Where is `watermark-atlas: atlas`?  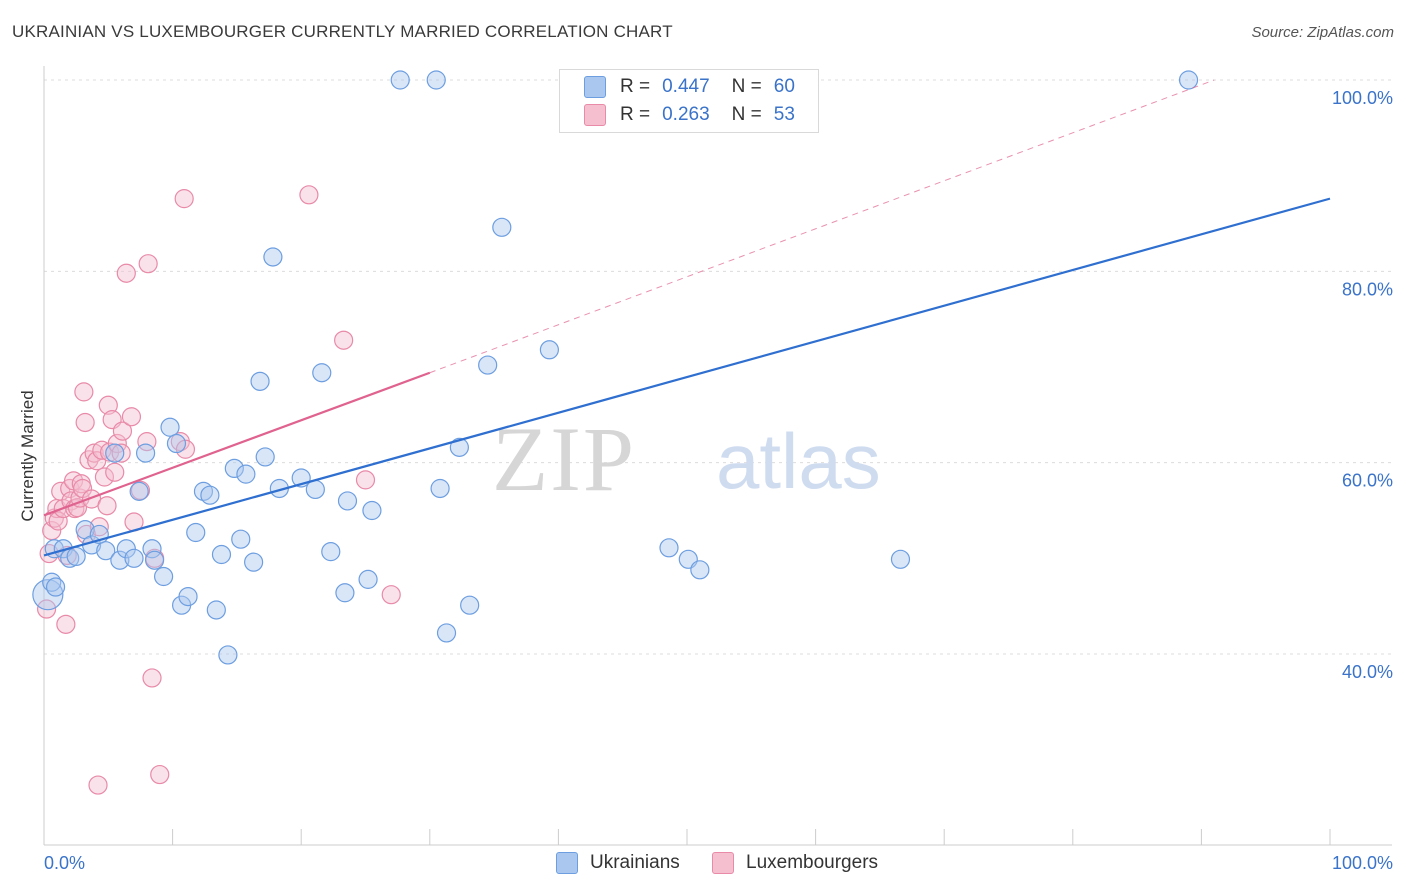
watermark-atlas: atlas is located at coordinates (798, 461).